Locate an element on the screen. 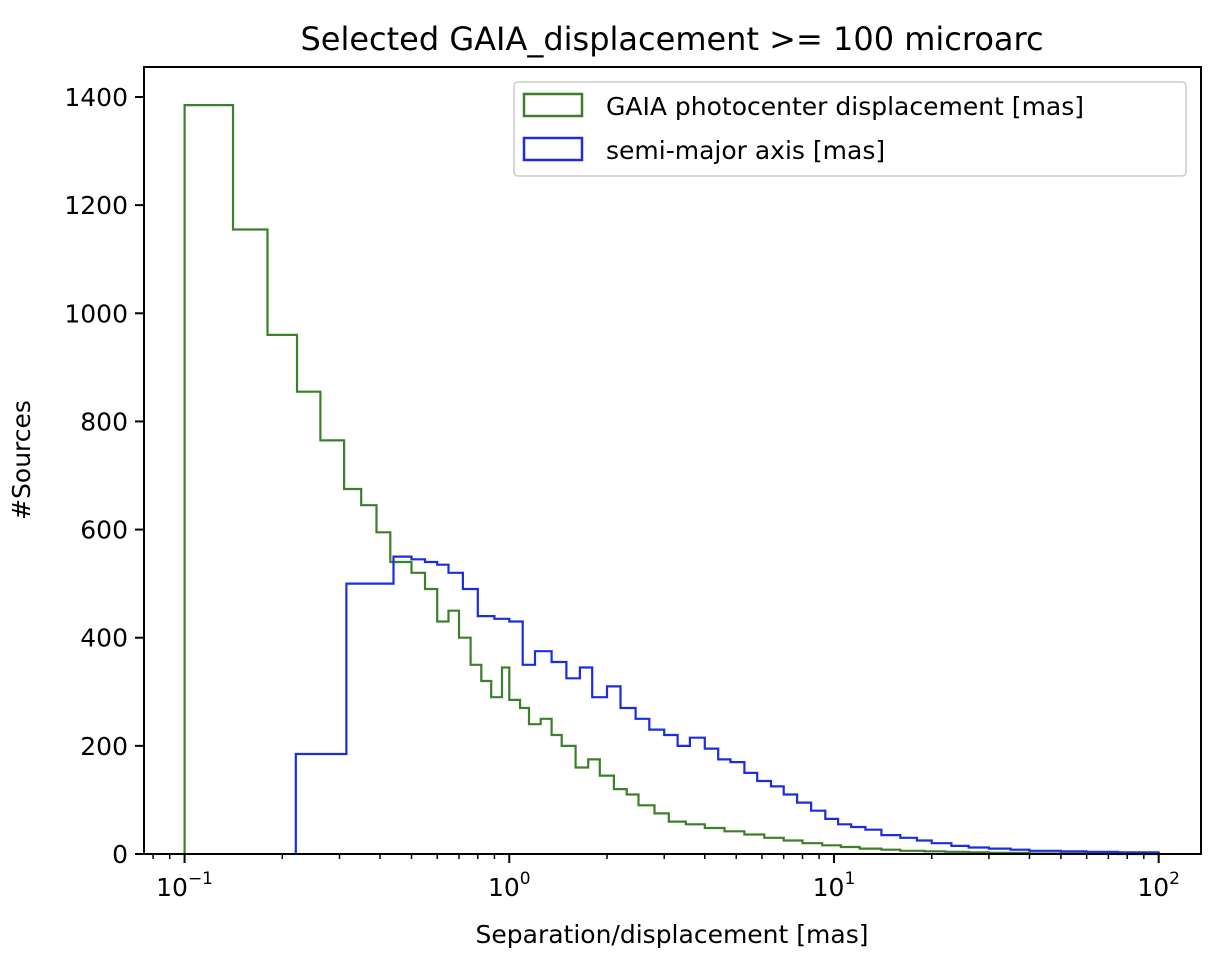 The width and height of the screenshot is (1226, 958). legend-label-semi-major: semi-major axis [mas] is located at coordinates (745, 150).